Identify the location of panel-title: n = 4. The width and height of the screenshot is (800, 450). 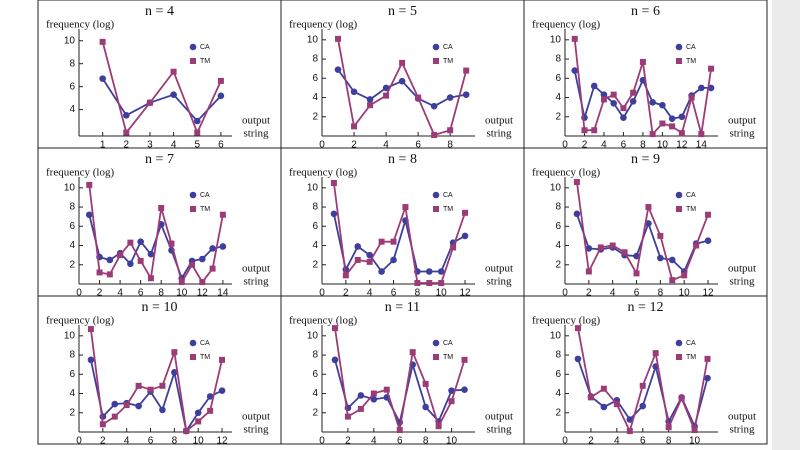
(159, 11).